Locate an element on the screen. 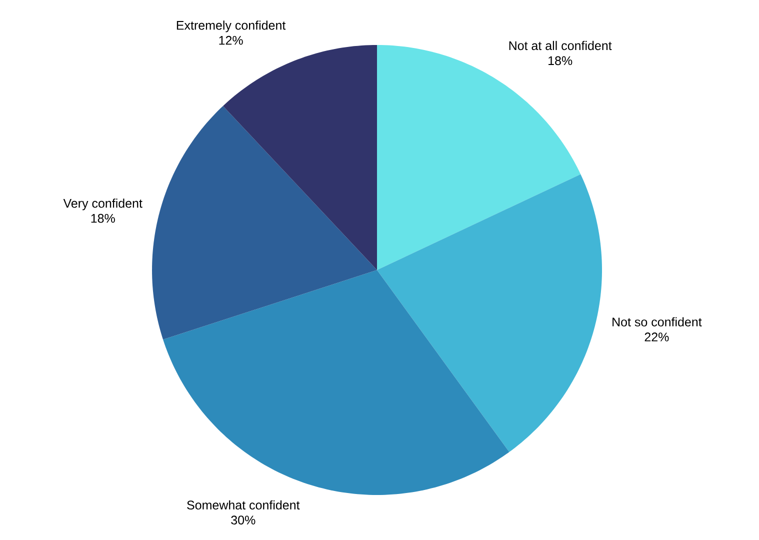 The image size is (759, 540). data-label: 22% is located at coordinates (656, 337).